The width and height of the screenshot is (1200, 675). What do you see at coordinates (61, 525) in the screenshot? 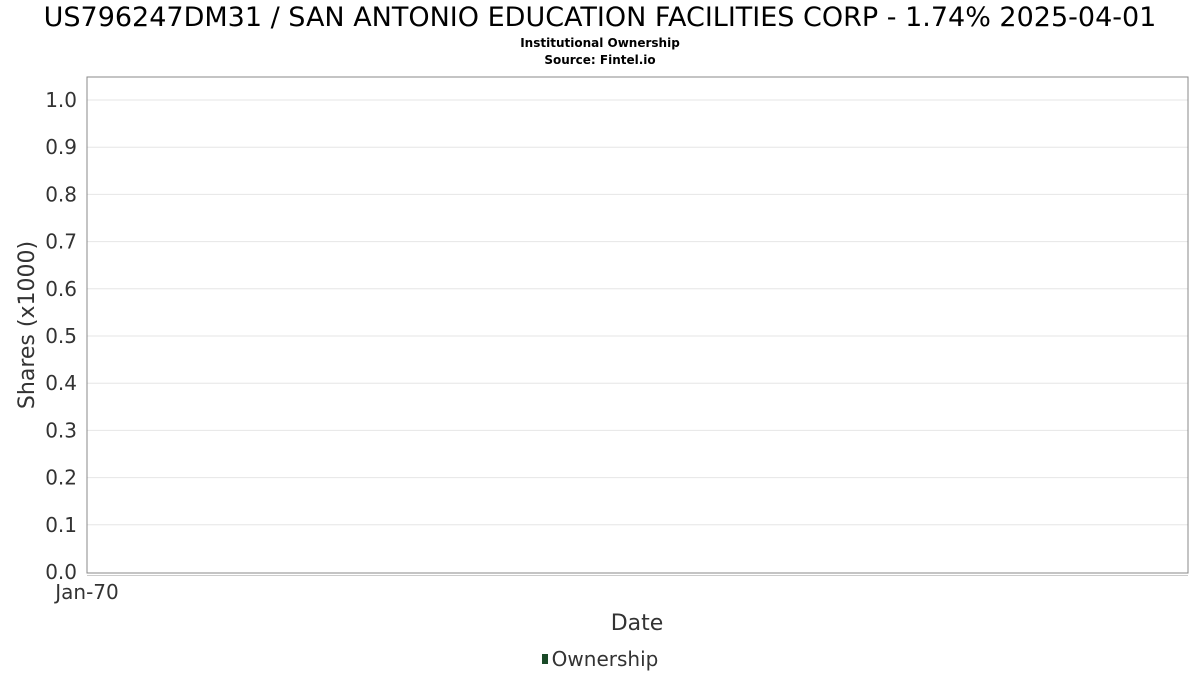
I see `y-tick-label: 0.1` at bounding box center [61, 525].